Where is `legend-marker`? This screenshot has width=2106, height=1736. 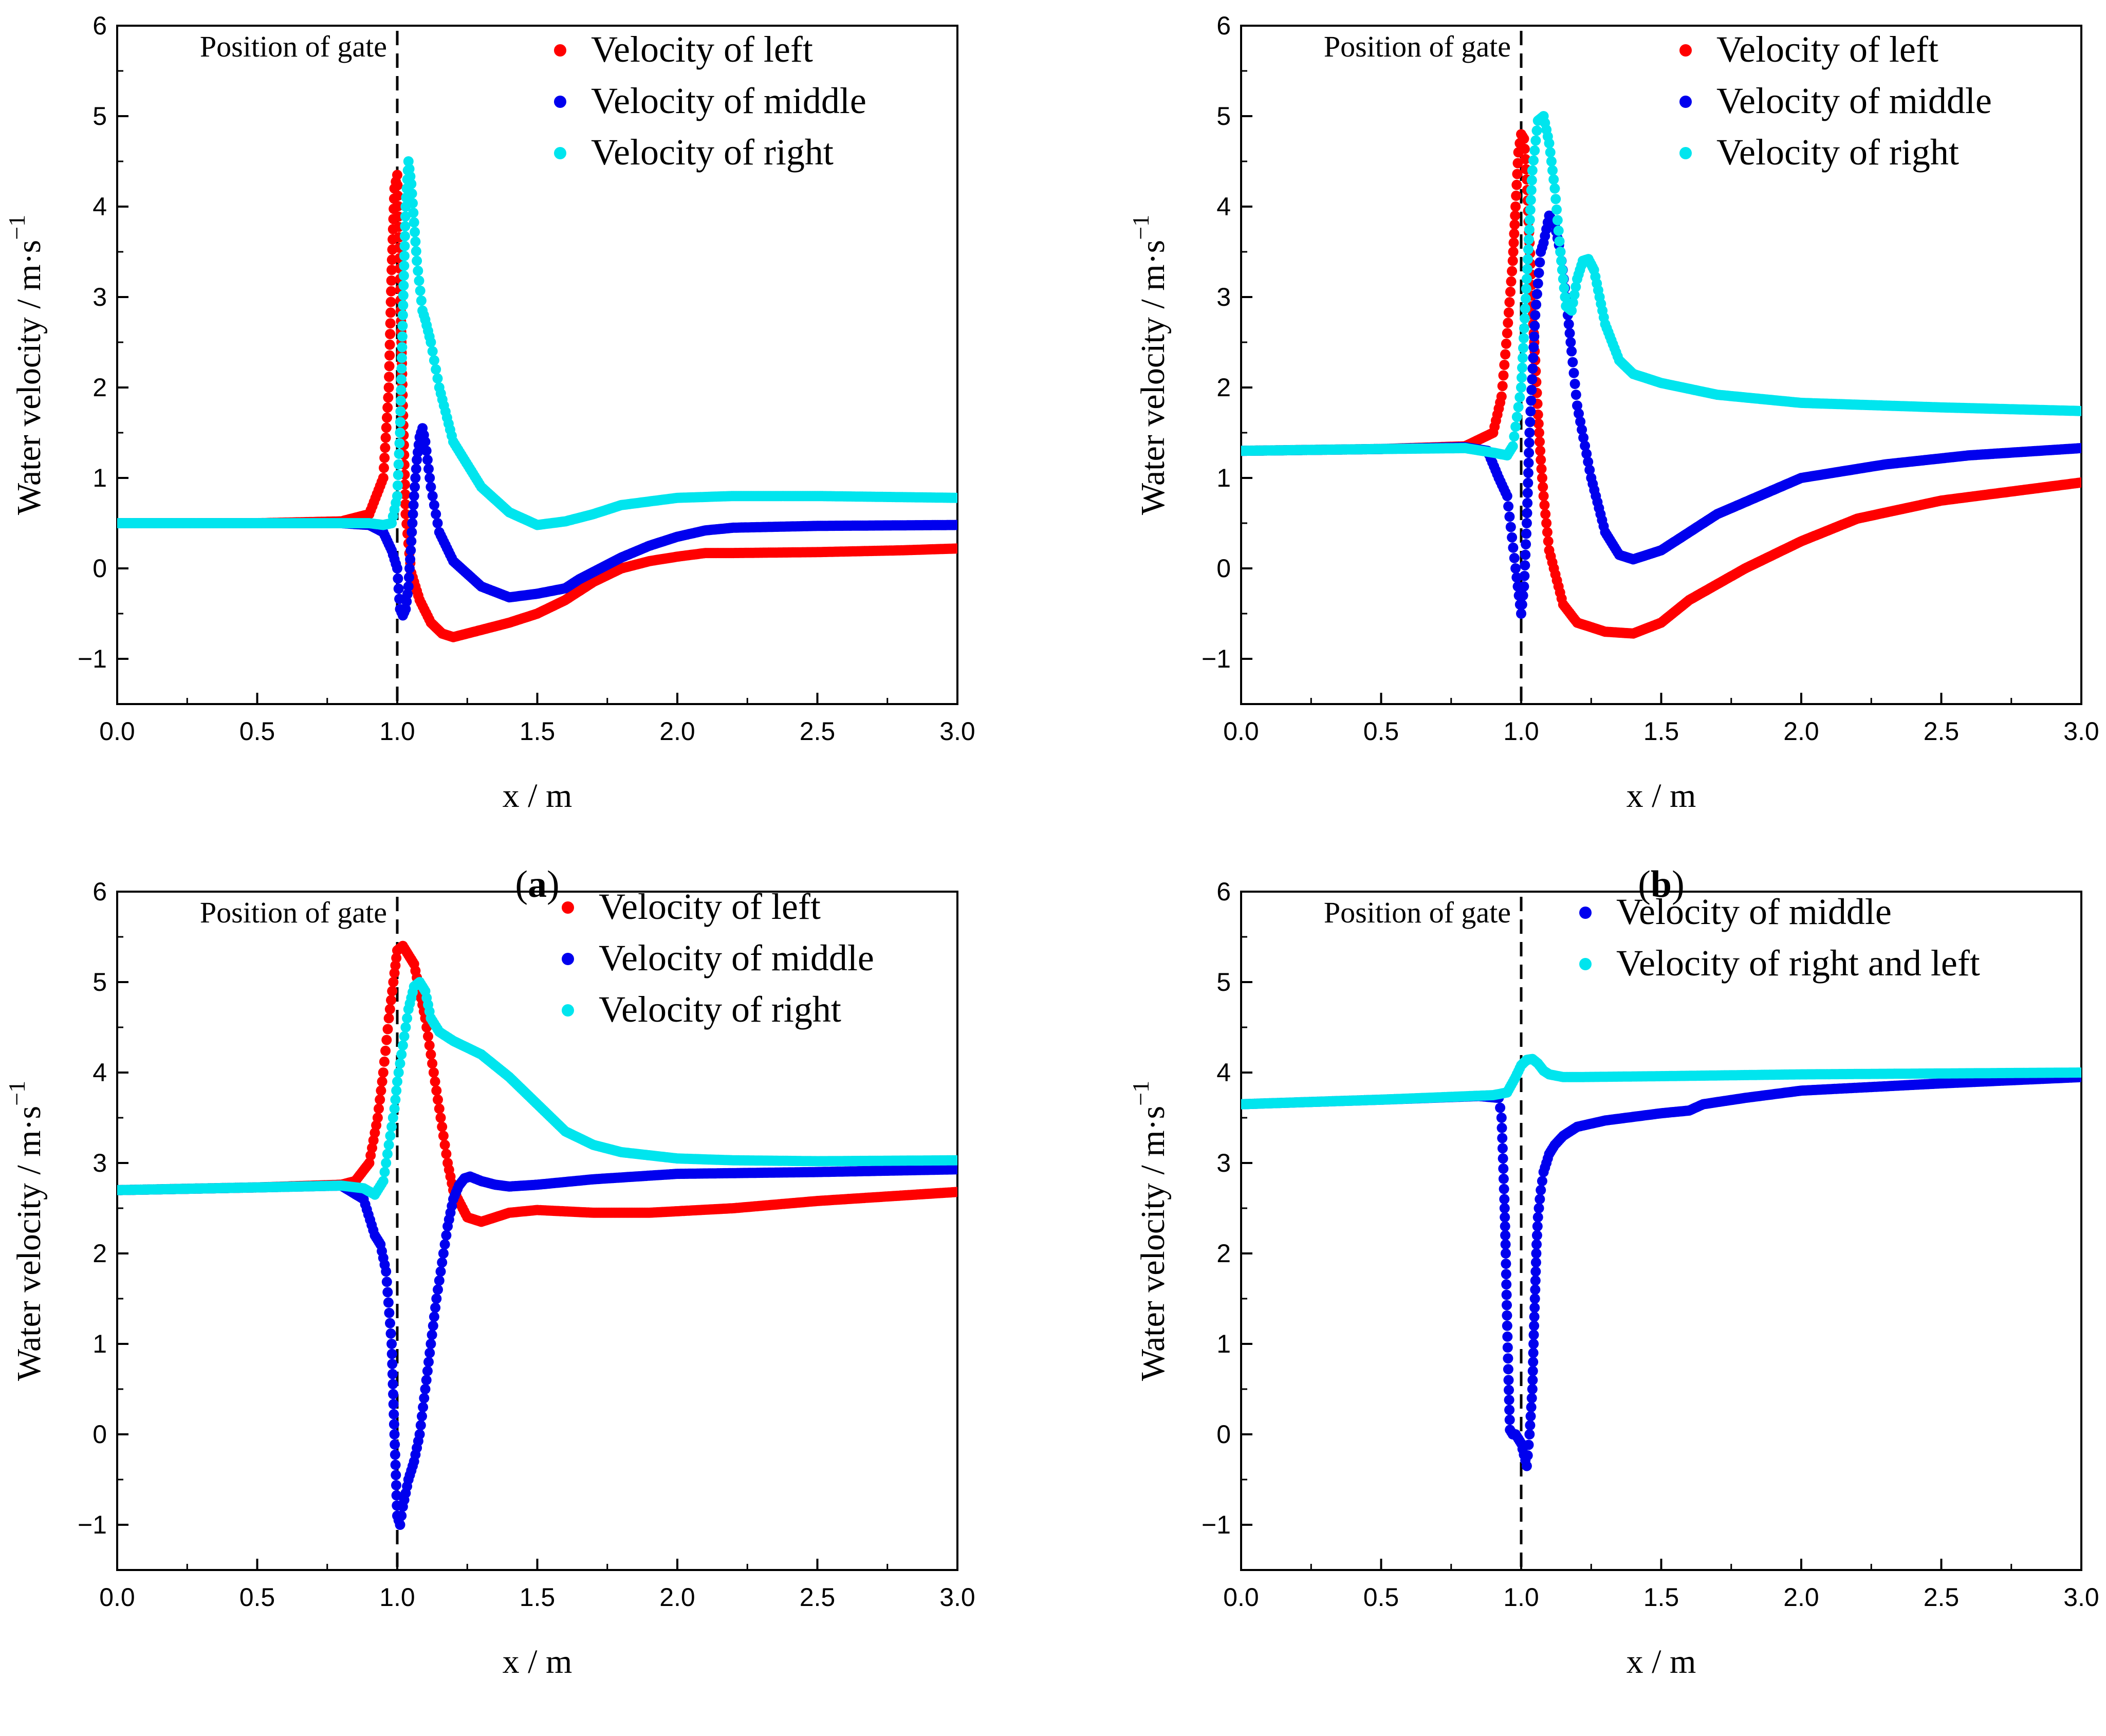 legend-marker is located at coordinates (560, 153).